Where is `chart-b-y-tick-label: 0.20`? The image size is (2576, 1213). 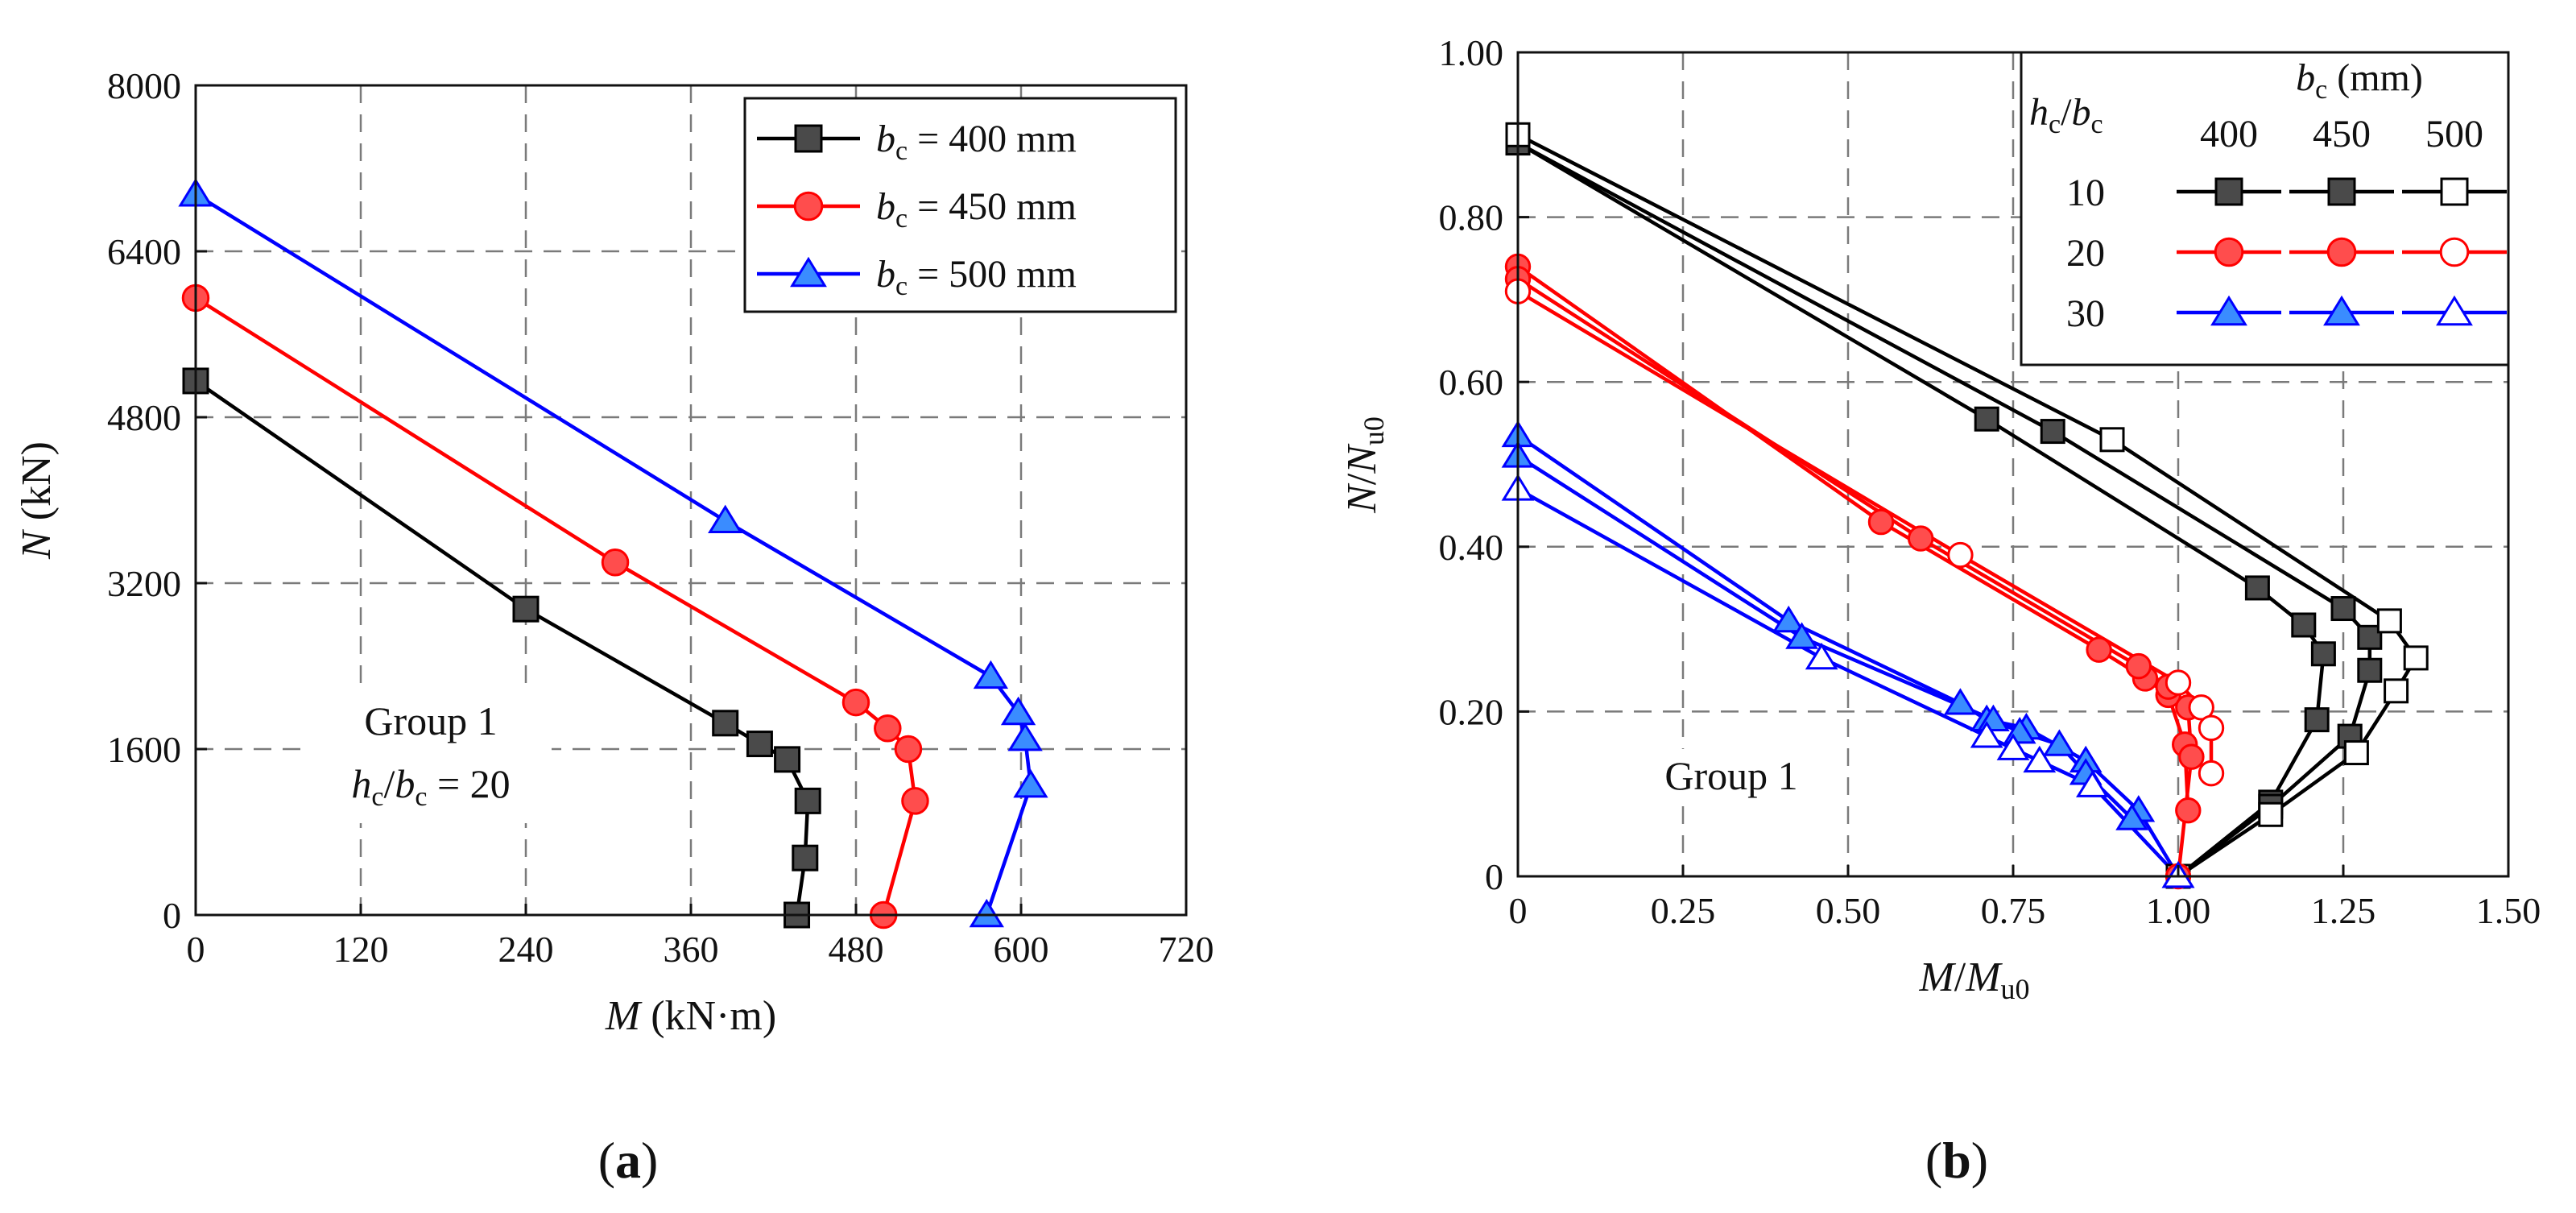 chart-b-y-tick-label: 0.20 is located at coordinates (1471, 711).